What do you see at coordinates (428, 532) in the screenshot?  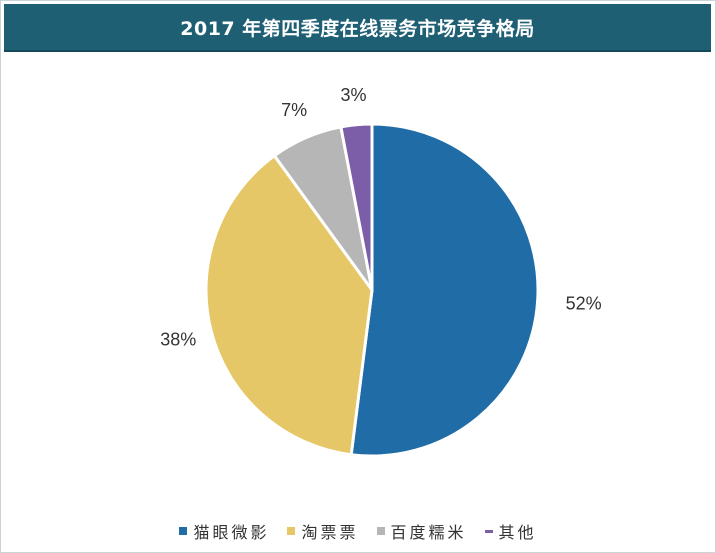 I see `legend-label-baidu-nuomi: 百度糯米` at bounding box center [428, 532].